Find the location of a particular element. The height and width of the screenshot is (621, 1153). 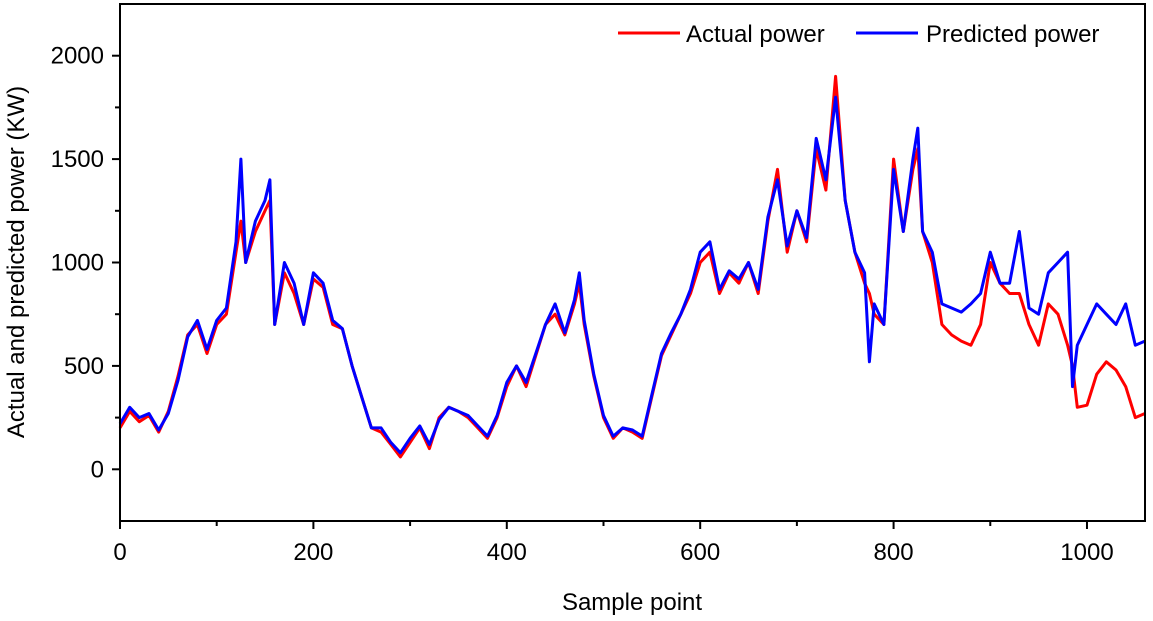

y-tick-label: 500 is located at coordinates (84, 366).